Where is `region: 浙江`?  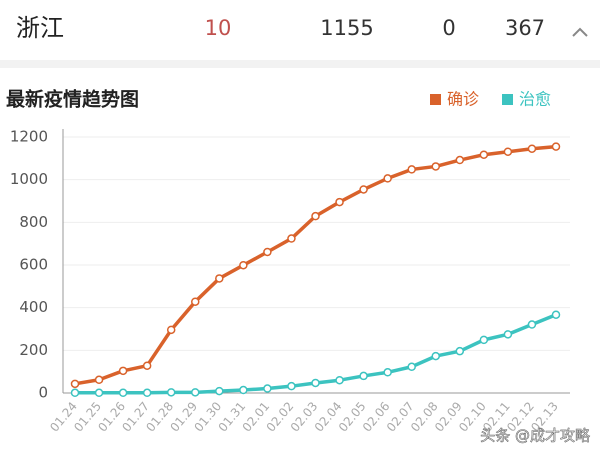 region: 浙江 is located at coordinates (40, 28).